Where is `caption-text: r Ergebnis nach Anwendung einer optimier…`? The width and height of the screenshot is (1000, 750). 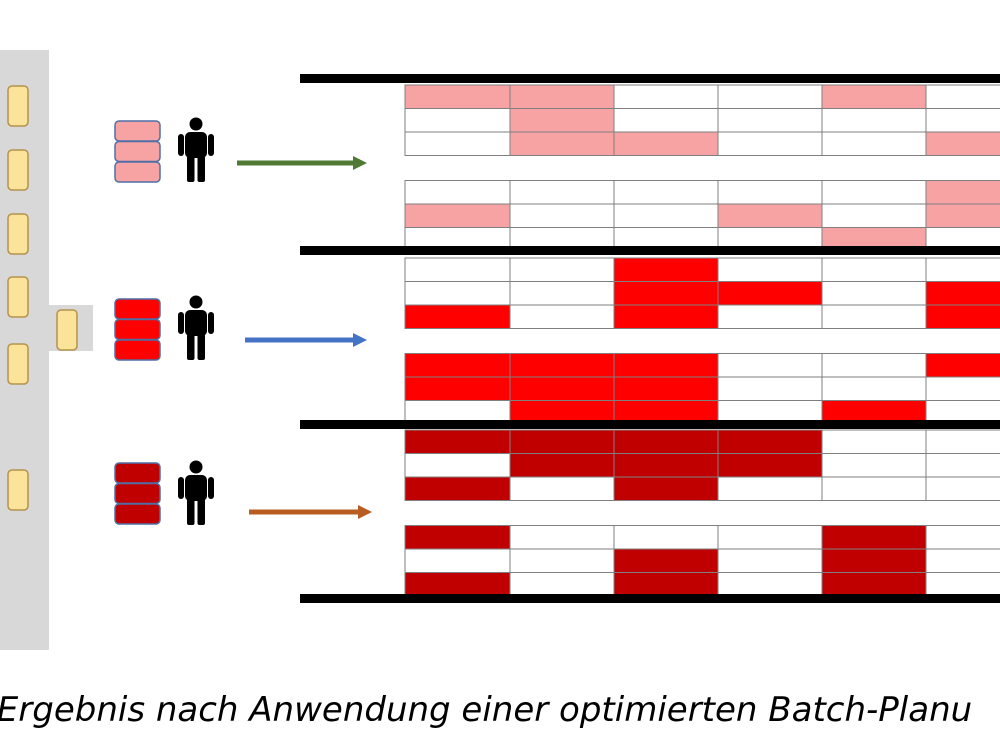
caption-text: r Ergebnis nach Anwendung einer optimier… is located at coordinates (486, 710).